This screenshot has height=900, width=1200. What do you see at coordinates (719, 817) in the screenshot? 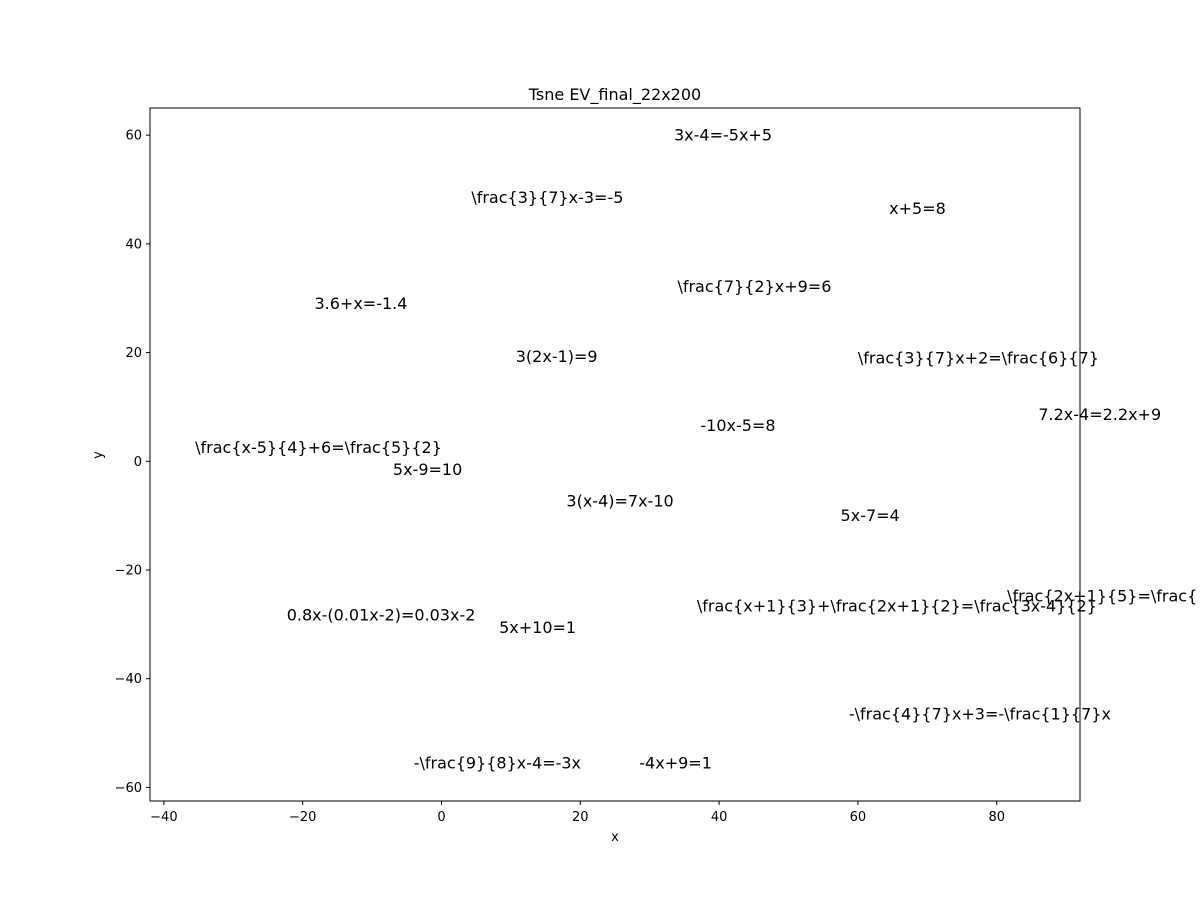
I see `x-tick-label: 40` at bounding box center [719, 817].